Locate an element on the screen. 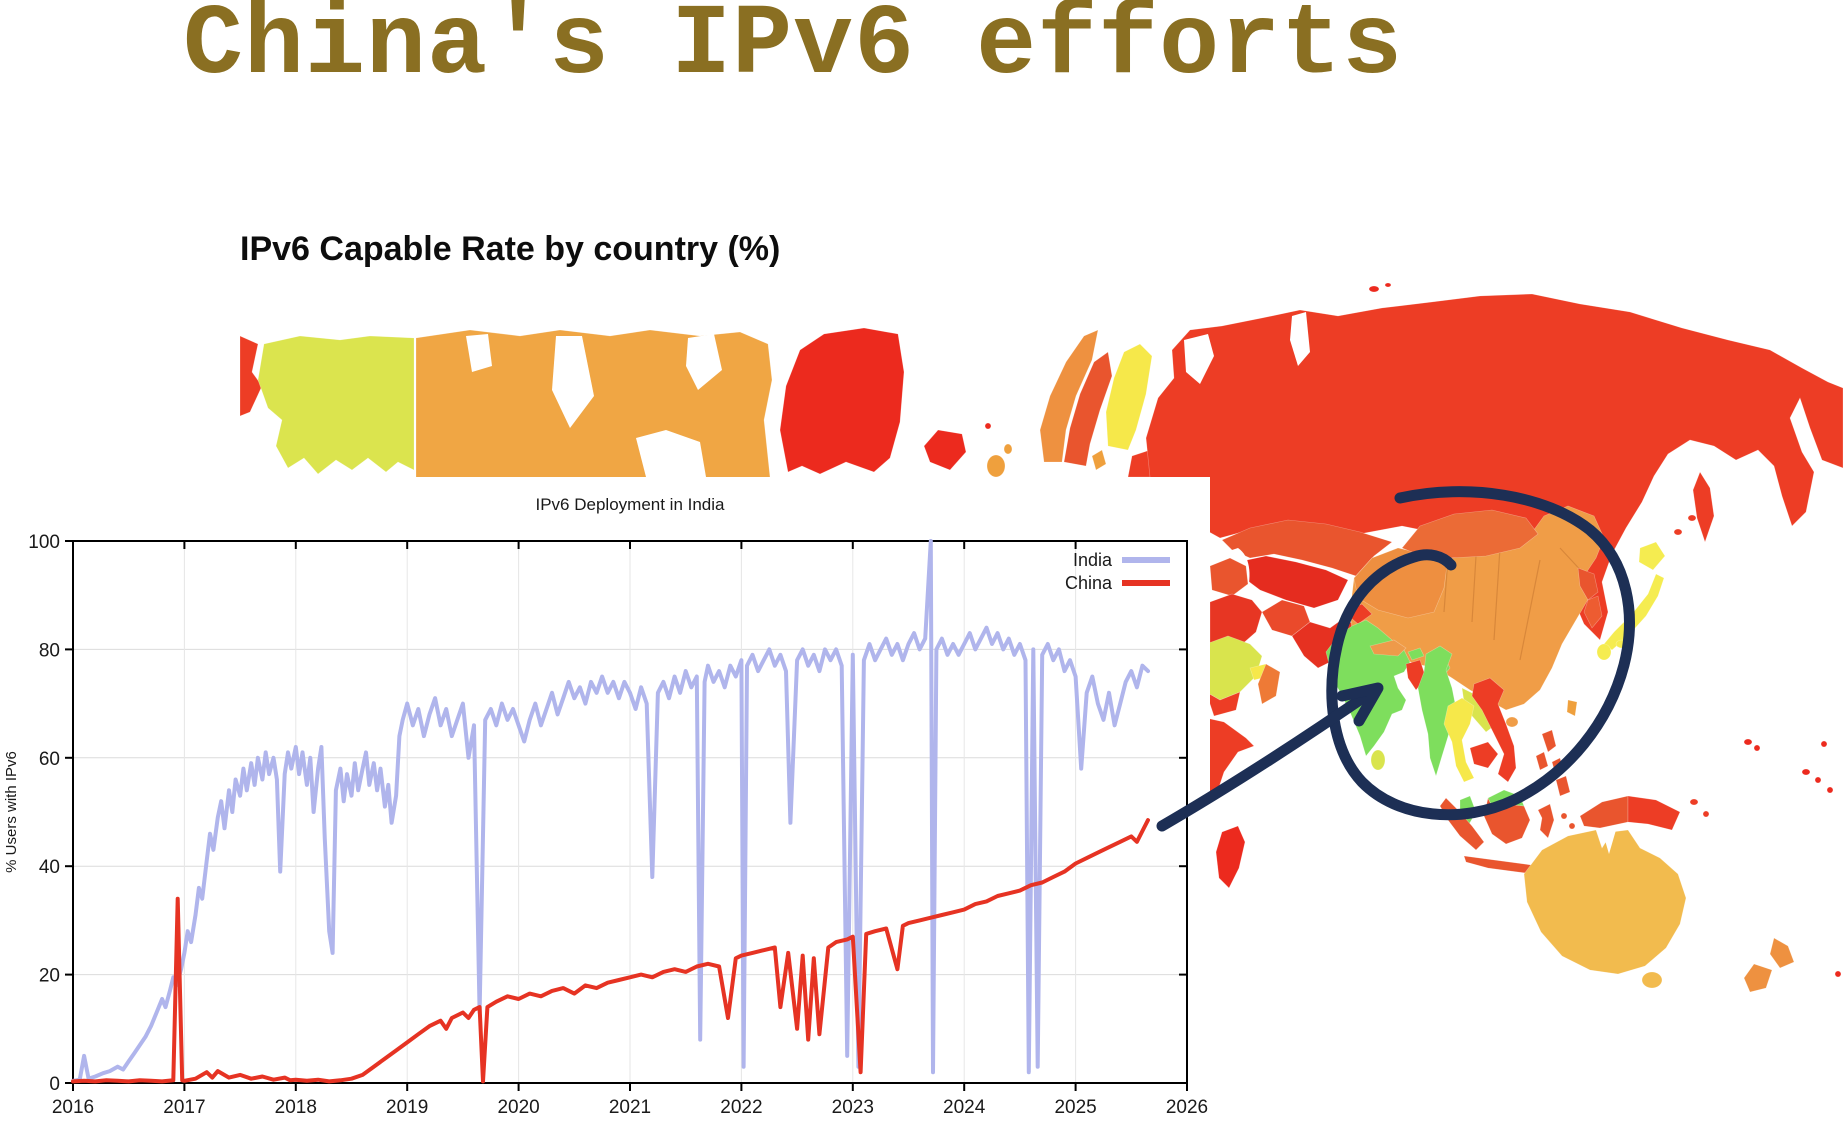  svg-text: 80 is located at coordinates (49, 650).